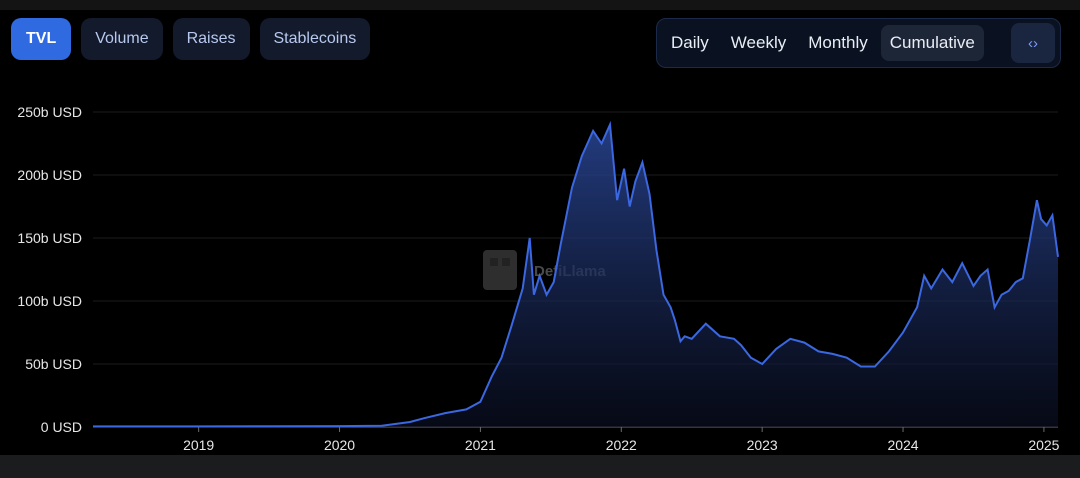  I want to click on period-daily: Daily, so click(690, 42).